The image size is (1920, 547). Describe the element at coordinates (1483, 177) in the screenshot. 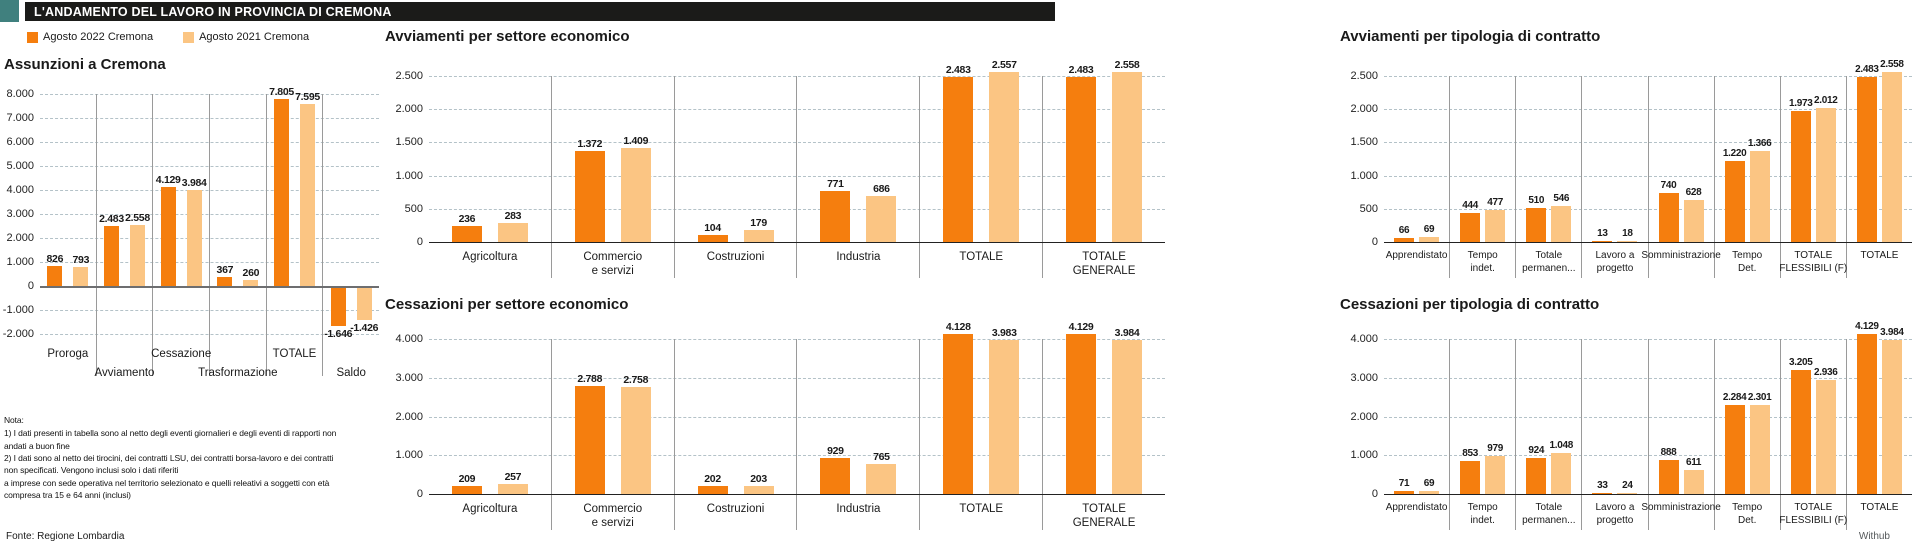

I see `bar-group-tempo-indet-: 444 477 Tempo indet.` at that location.